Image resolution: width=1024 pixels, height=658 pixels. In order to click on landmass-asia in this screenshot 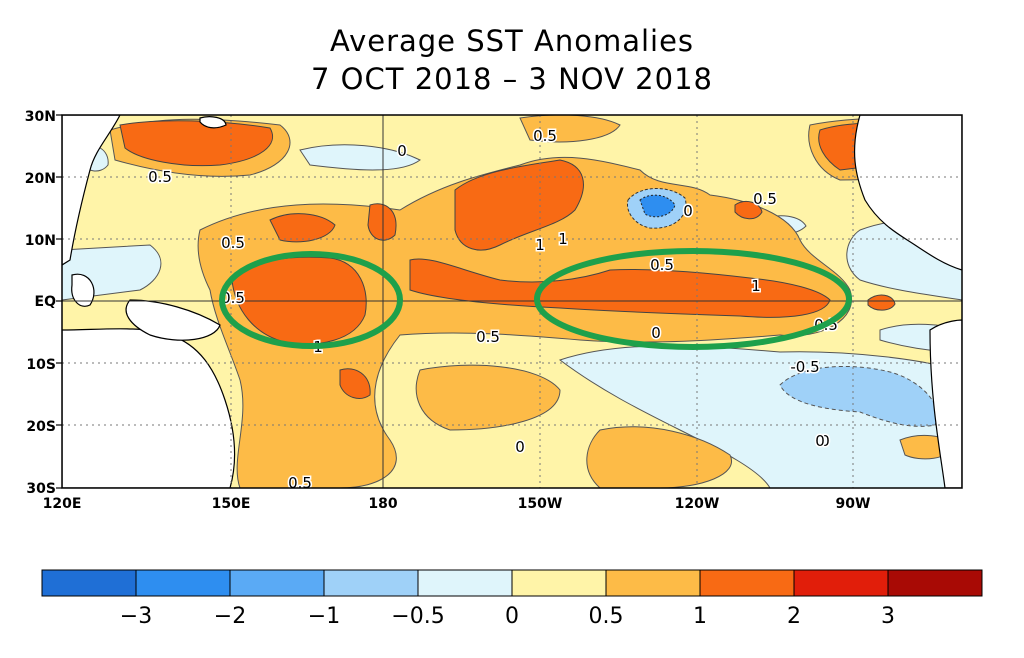, I will do `click(91, 190)`.